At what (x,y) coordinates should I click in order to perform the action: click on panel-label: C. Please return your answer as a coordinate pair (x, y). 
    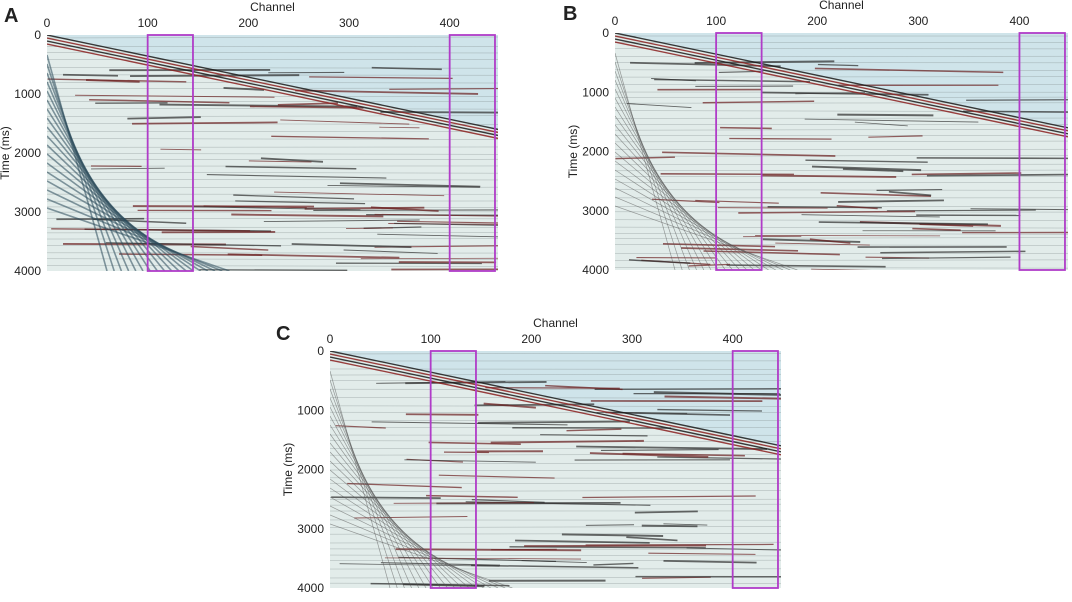
    Looking at the image, I should click on (283, 334).